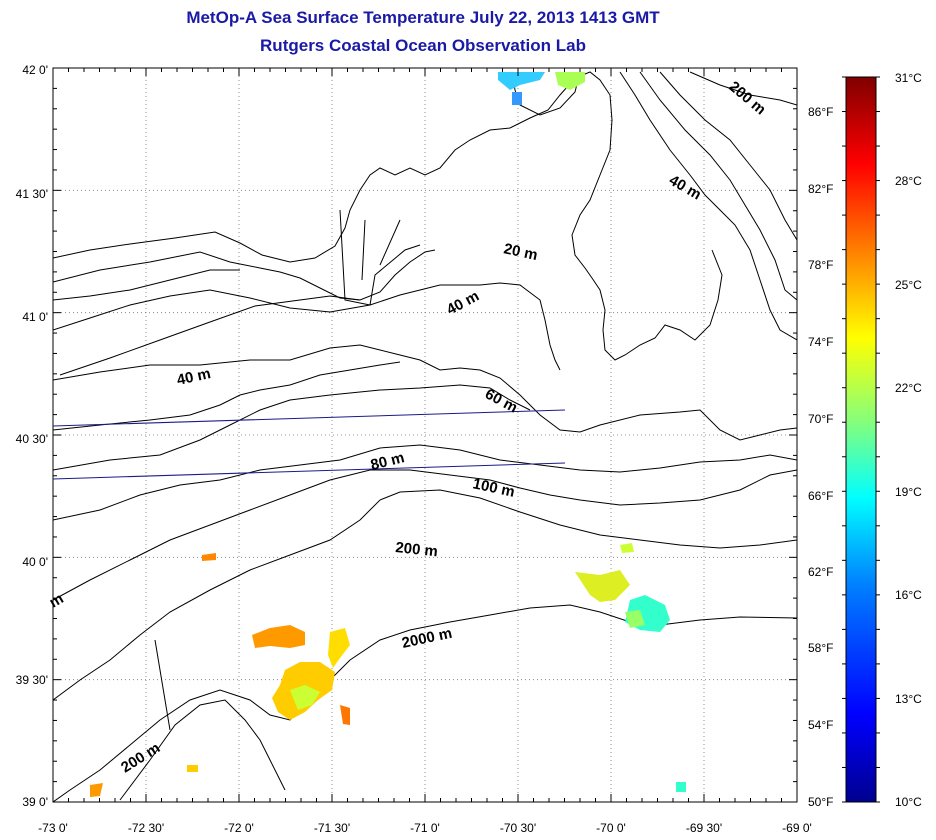 Image resolution: width=936 pixels, height=840 pixels. I want to click on fahrenheit-tick-label: 50°F, so click(820, 802).